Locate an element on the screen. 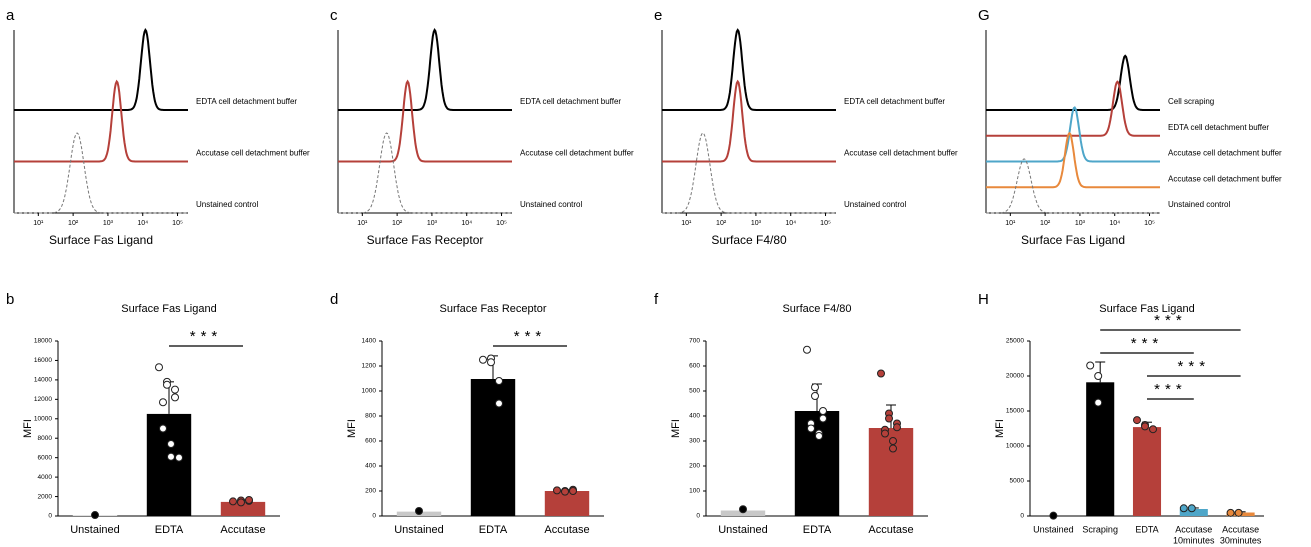  y-tick-label: 14000 is located at coordinates (43, 380).